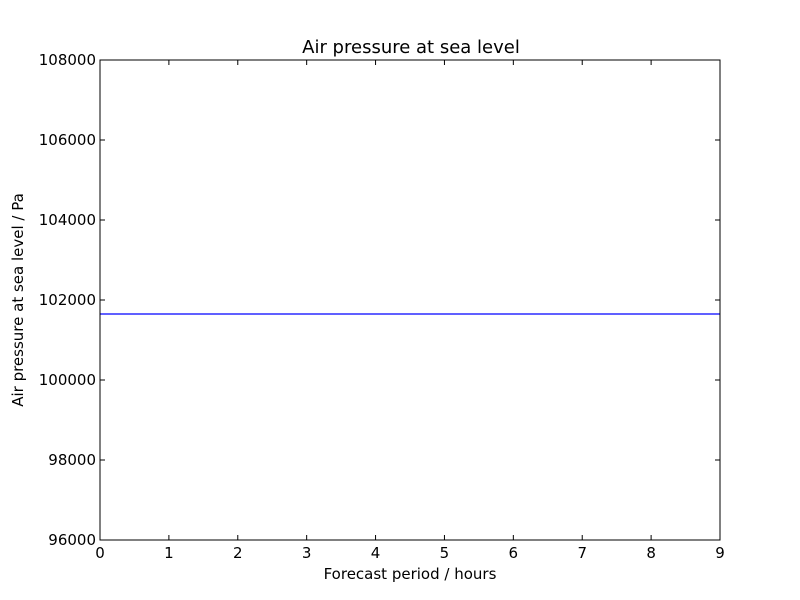 This screenshot has height=600, width=800. Describe the element at coordinates (18, 300) in the screenshot. I see `y-axis-label: Air pressure at sea level / Pa` at that location.